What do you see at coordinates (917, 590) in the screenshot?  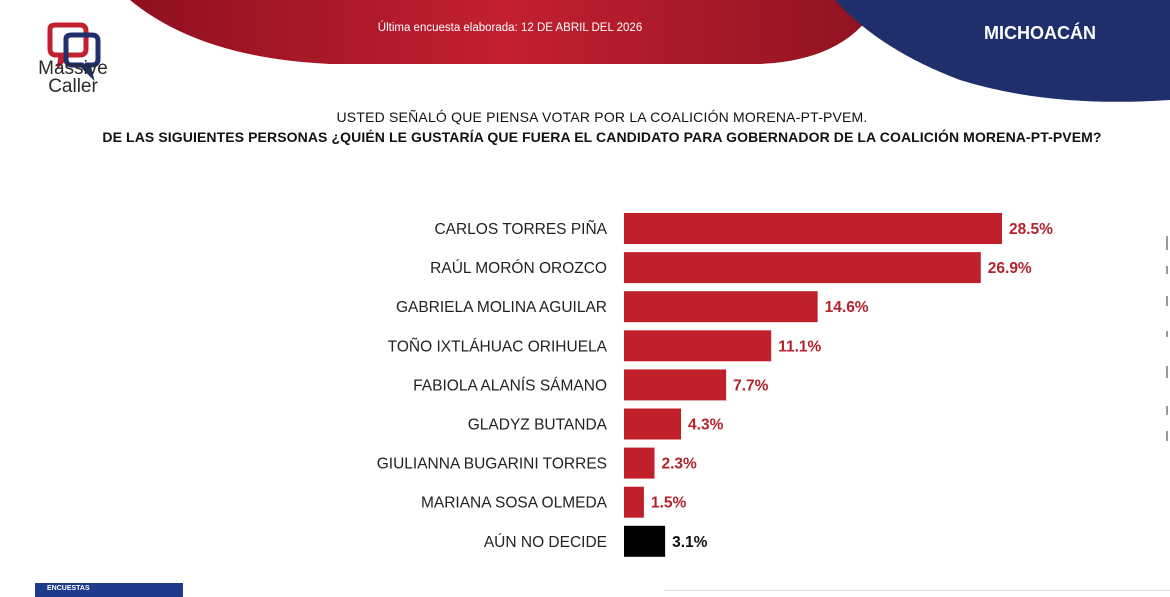 I see `footer-divider` at bounding box center [917, 590].